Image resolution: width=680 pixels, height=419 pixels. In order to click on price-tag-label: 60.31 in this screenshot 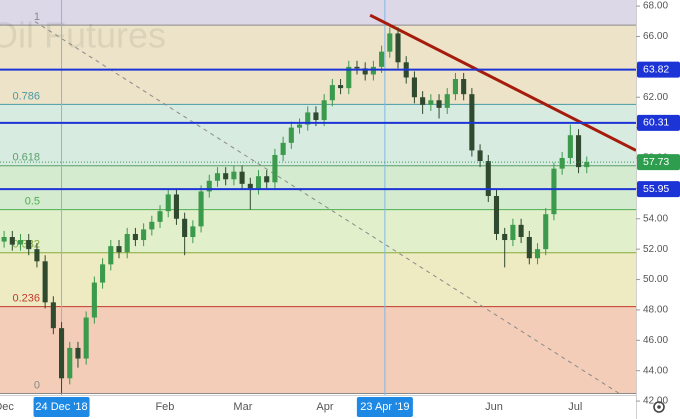, I will do `click(656, 123)`.